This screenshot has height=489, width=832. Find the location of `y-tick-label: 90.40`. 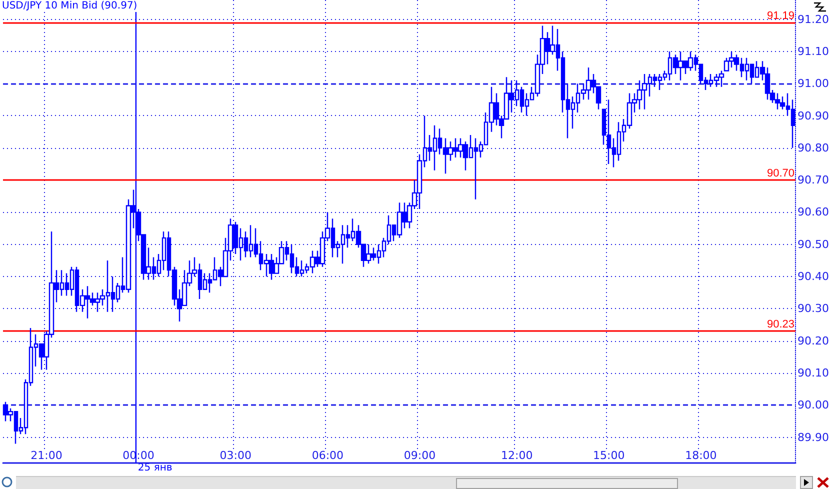

y-tick-label: 90.40 is located at coordinates (814, 277).